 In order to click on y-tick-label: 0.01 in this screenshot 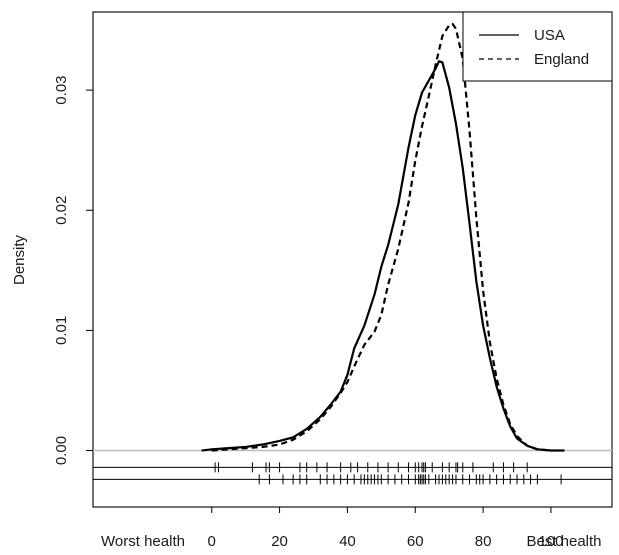, I will do `click(61, 330)`.